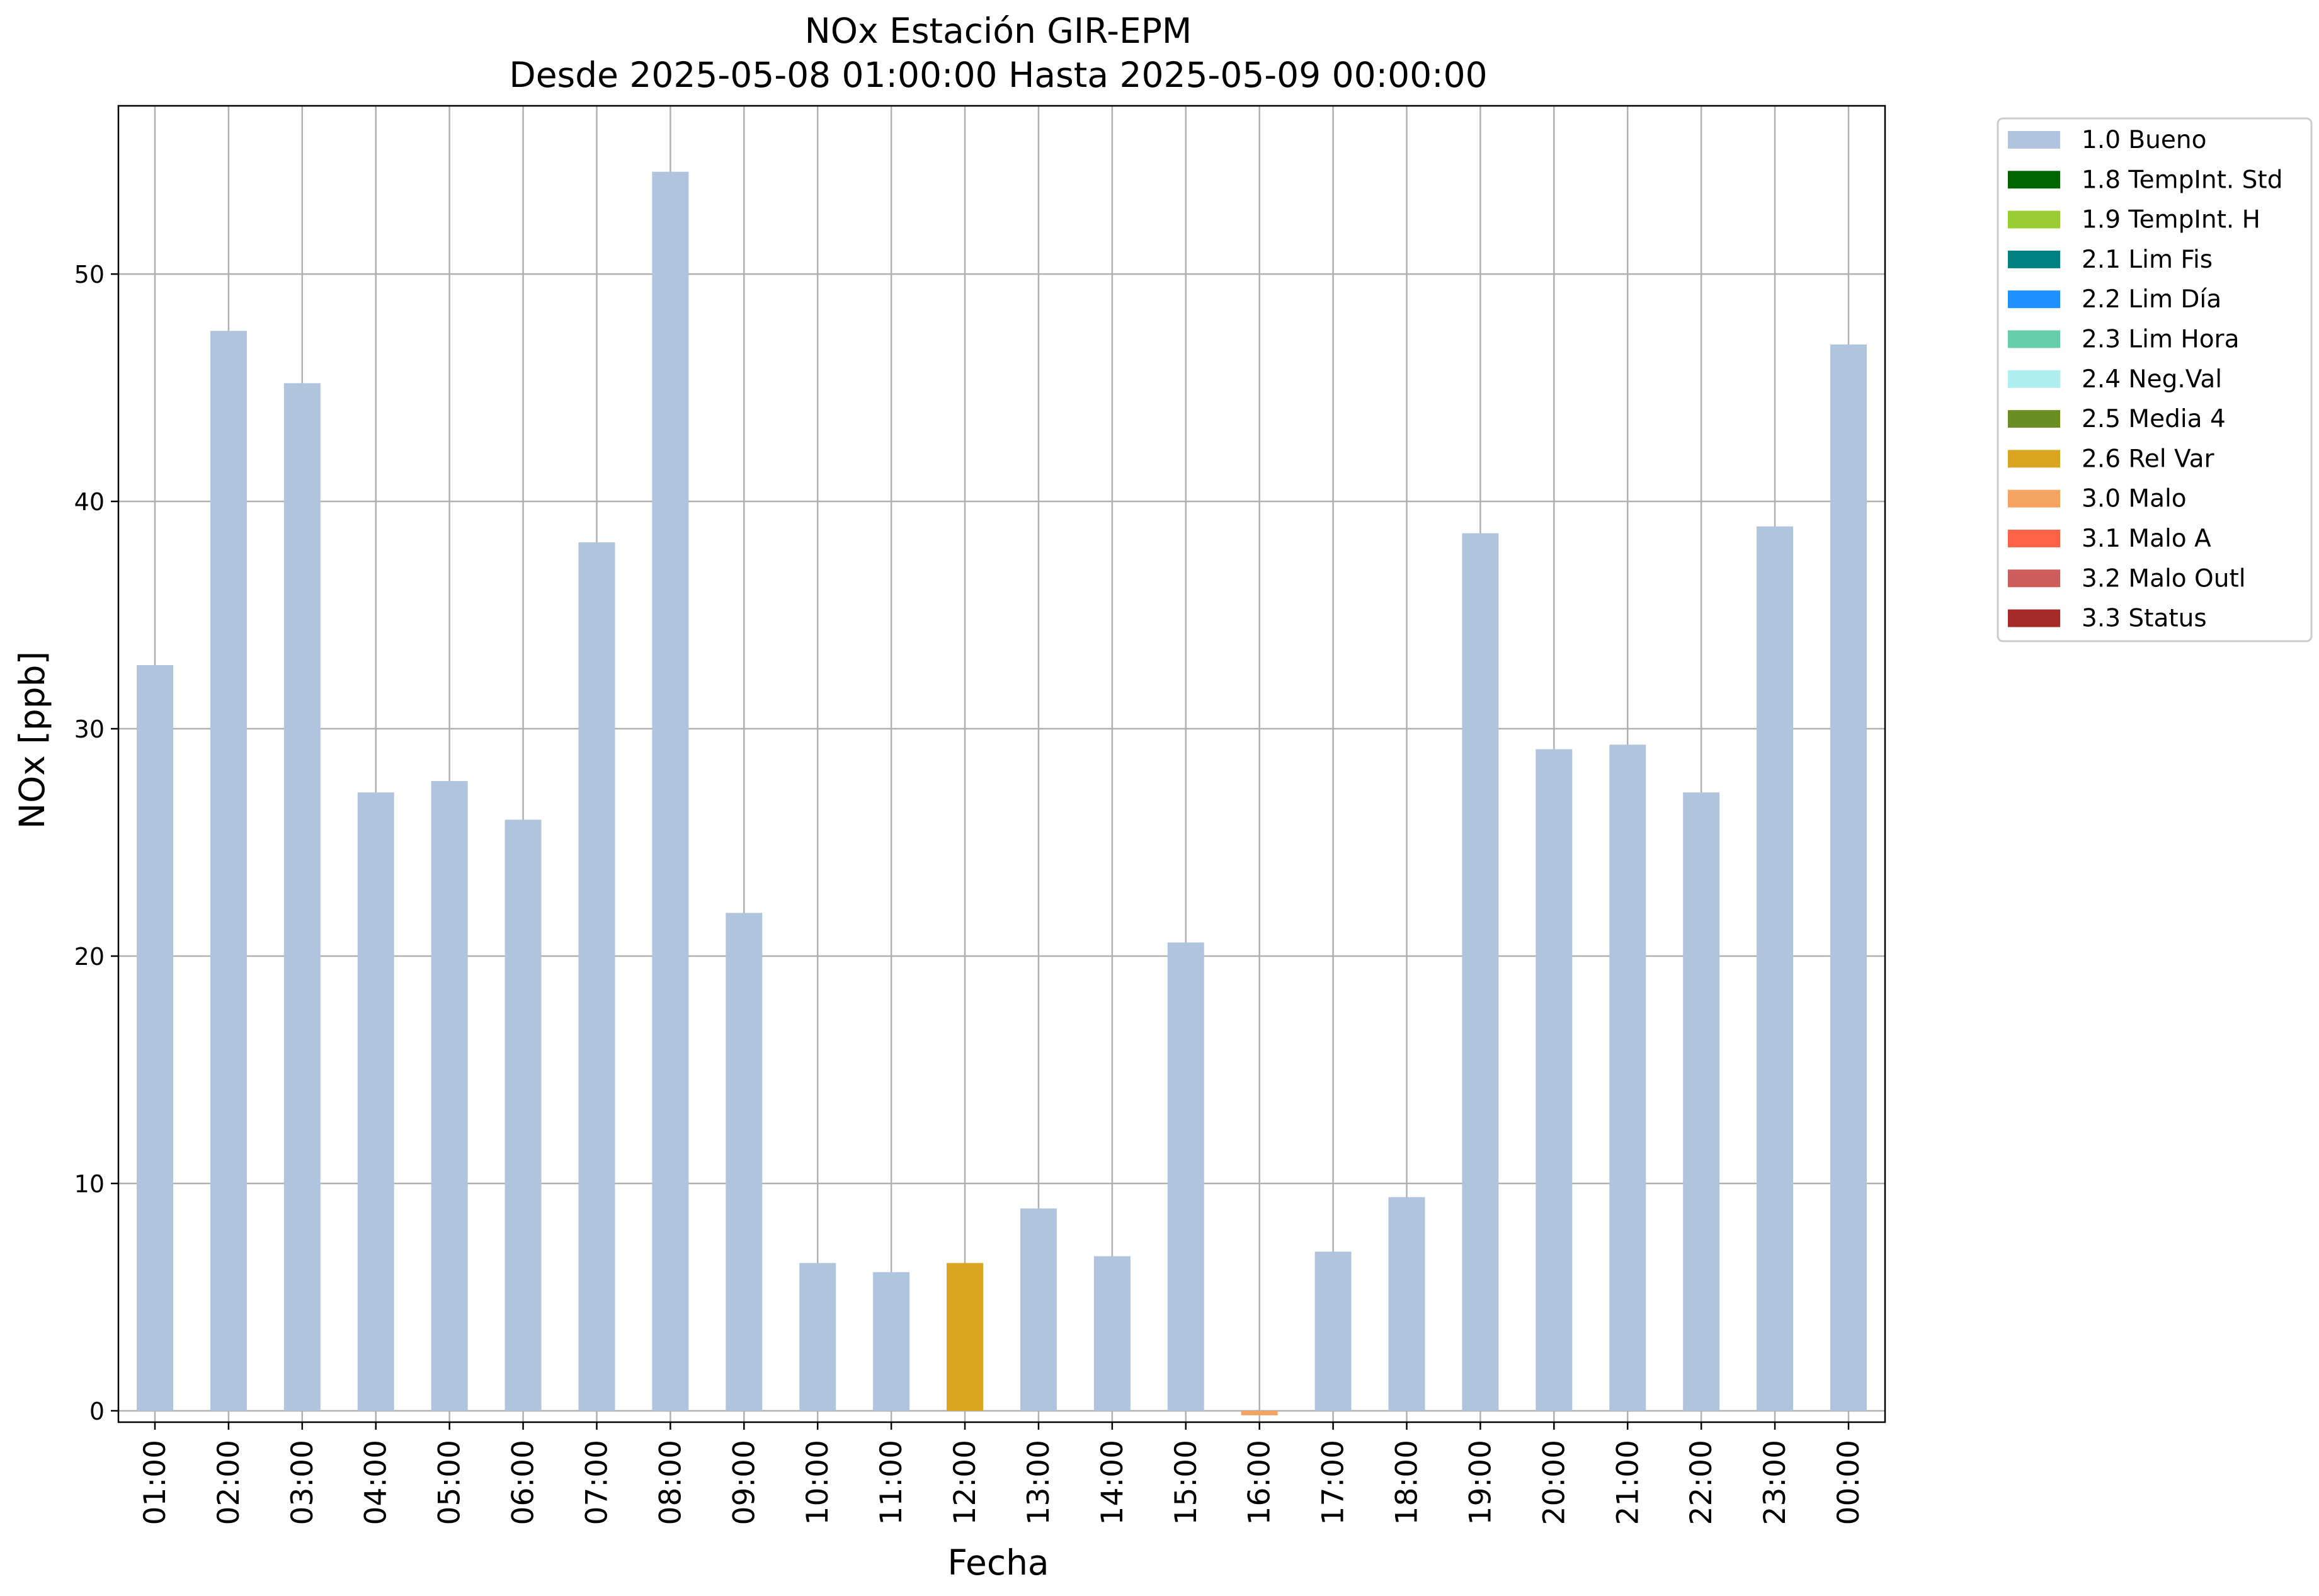 This screenshot has height=1596, width=2319. I want to click on x-tick-label: 00:00, so click(1849, 1482).